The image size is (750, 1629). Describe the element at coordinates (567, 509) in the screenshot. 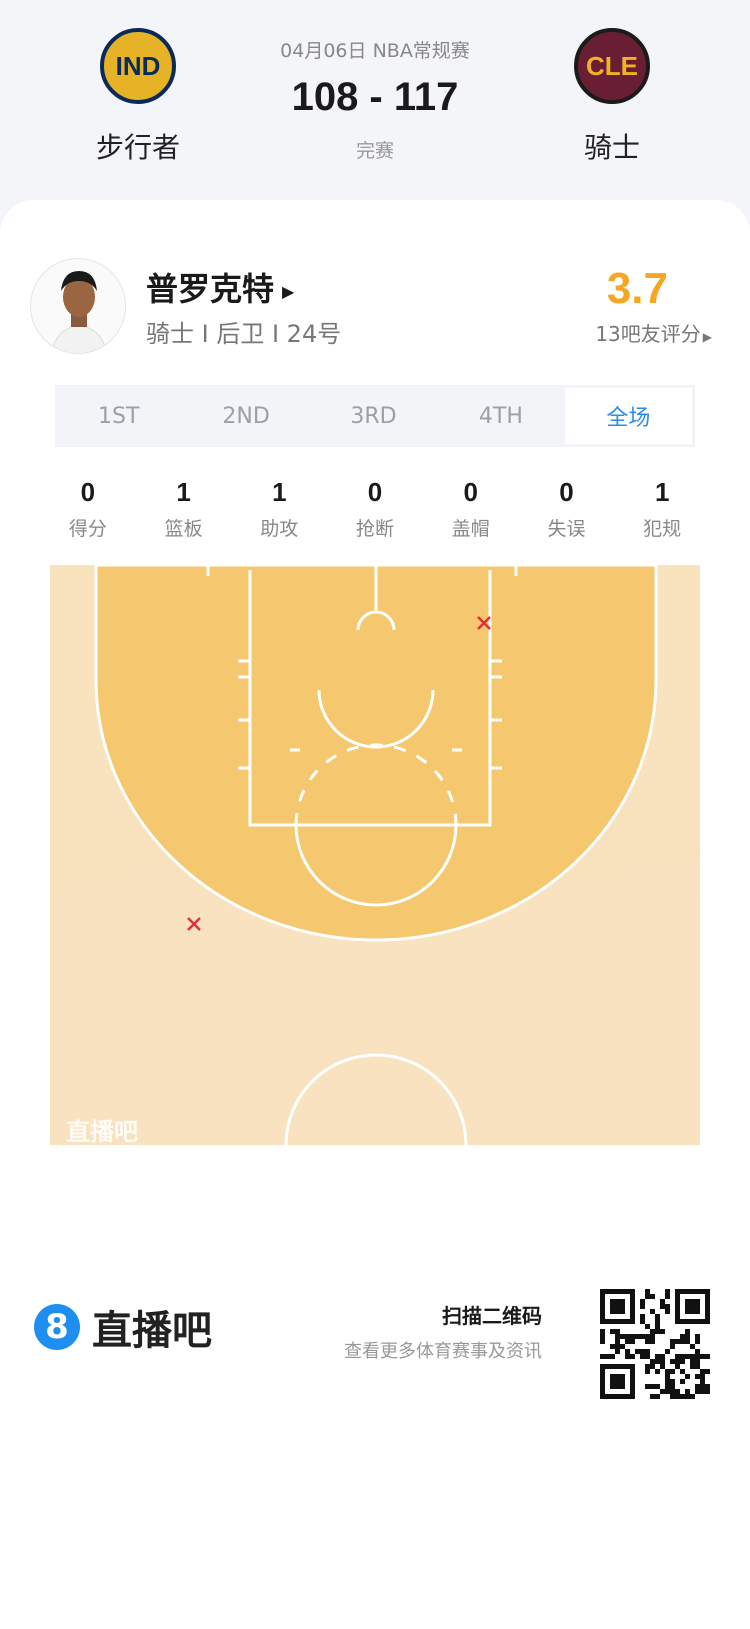

I see `stat-item: 0 失误` at that location.